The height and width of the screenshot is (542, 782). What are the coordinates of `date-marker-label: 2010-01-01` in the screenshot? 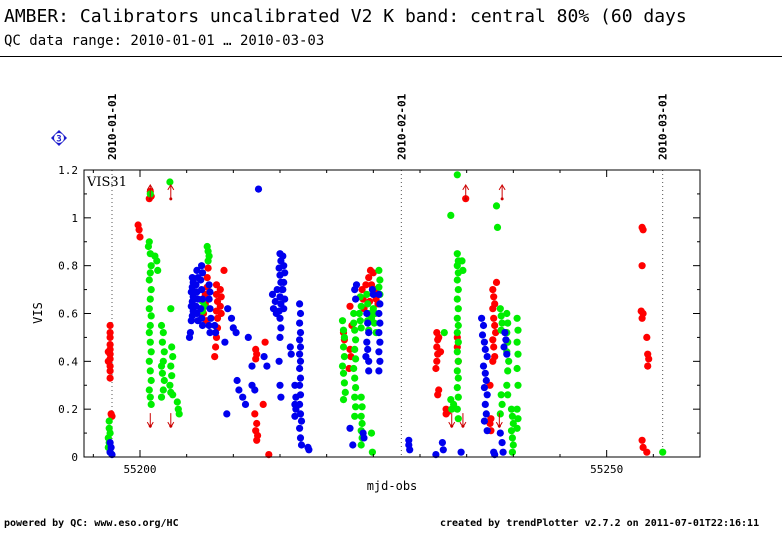 It's located at (112, 126).